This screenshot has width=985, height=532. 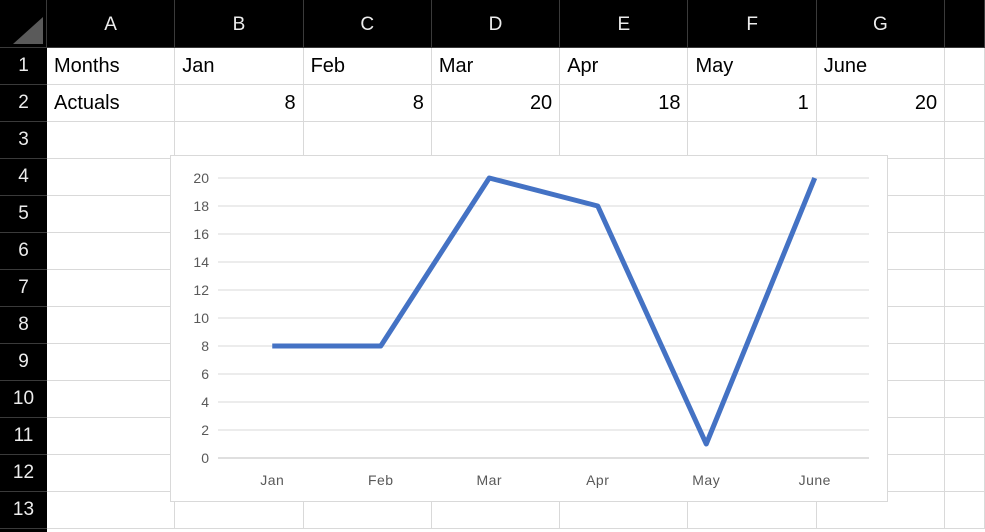 What do you see at coordinates (496, 103) in the screenshot?
I see `cell-D2: 20` at bounding box center [496, 103].